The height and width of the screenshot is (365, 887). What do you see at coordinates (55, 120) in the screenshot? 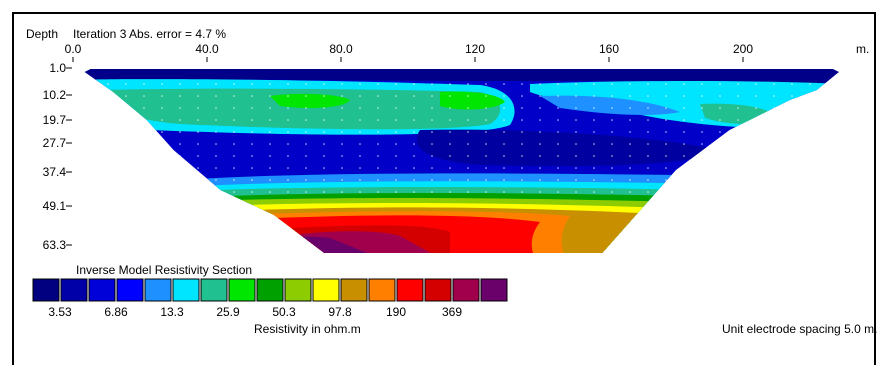
I see `depth-tick-label: 19.7` at bounding box center [55, 120].